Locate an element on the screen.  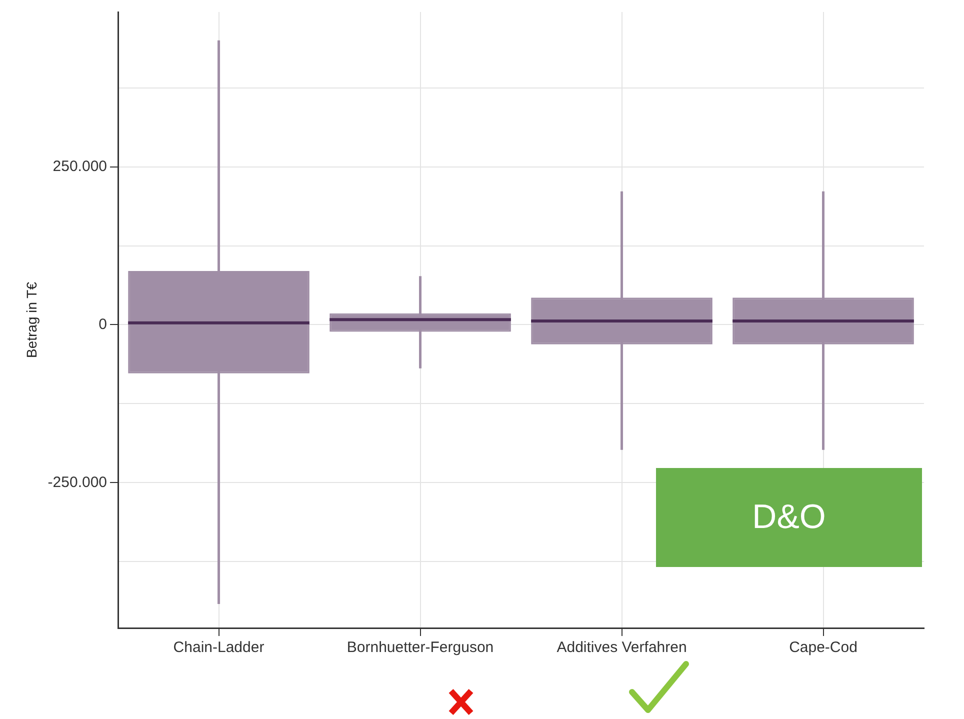
x-tick-label: Additives Verfahren is located at coordinates (621, 647).